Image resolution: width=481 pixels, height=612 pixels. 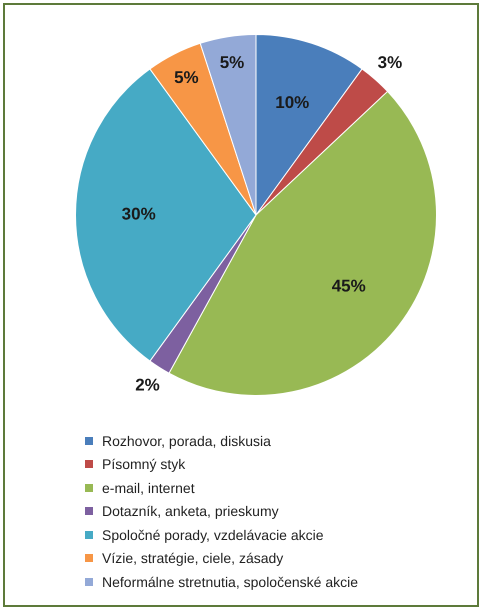 What do you see at coordinates (147, 385) in the screenshot?
I see `data-label: 2%` at bounding box center [147, 385].